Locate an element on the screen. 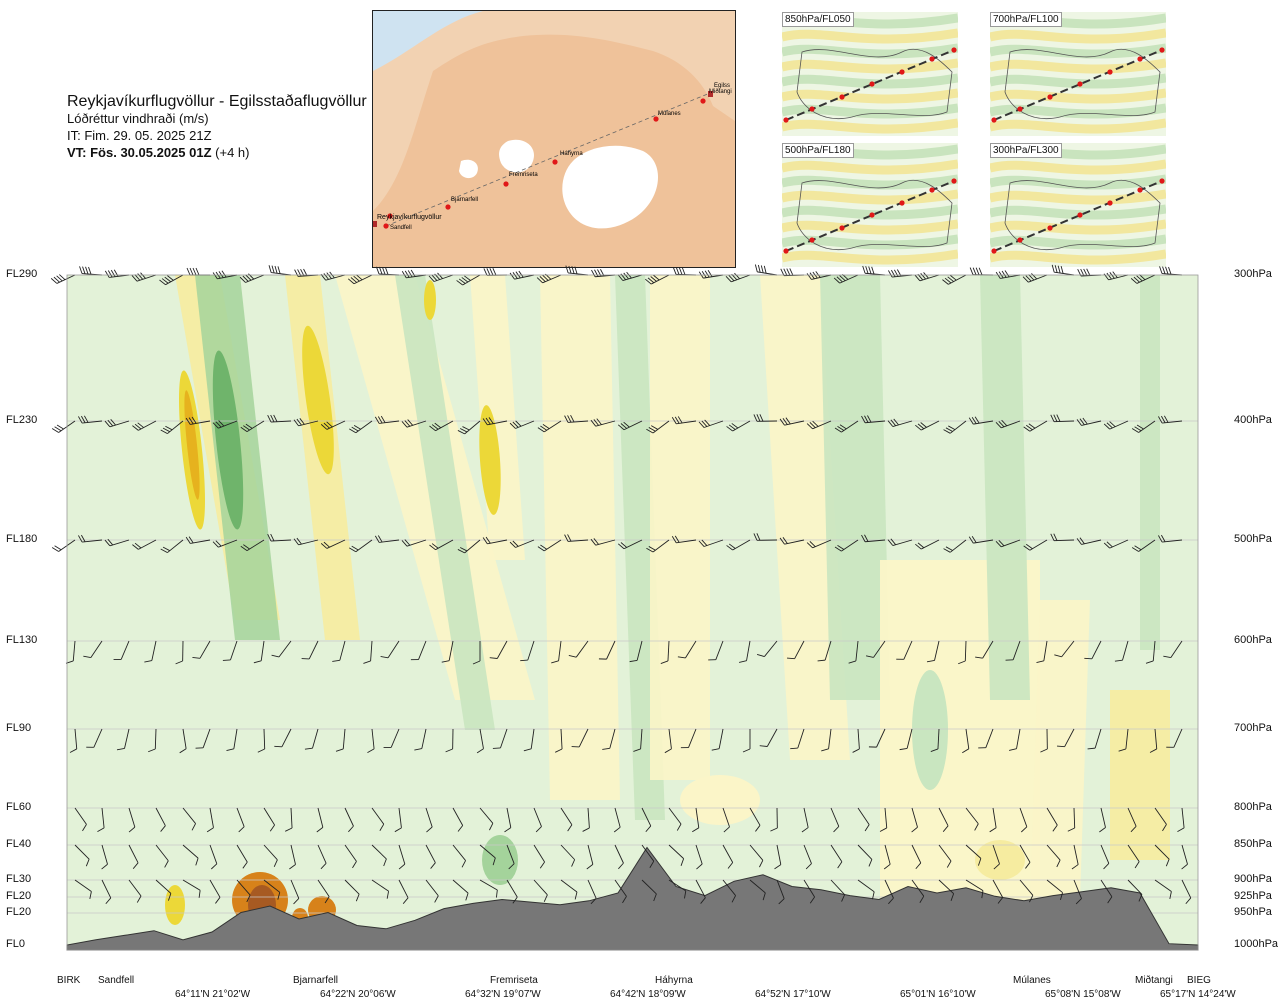 The width and height of the screenshot is (1280, 1005). route-point is located at coordinates (703, 101).